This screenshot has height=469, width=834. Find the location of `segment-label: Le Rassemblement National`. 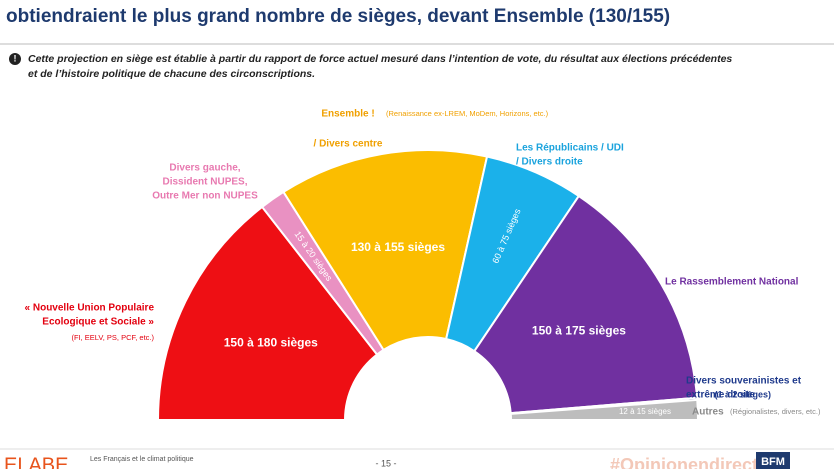

segment-label: Le Rassemblement National is located at coordinates (732, 282).